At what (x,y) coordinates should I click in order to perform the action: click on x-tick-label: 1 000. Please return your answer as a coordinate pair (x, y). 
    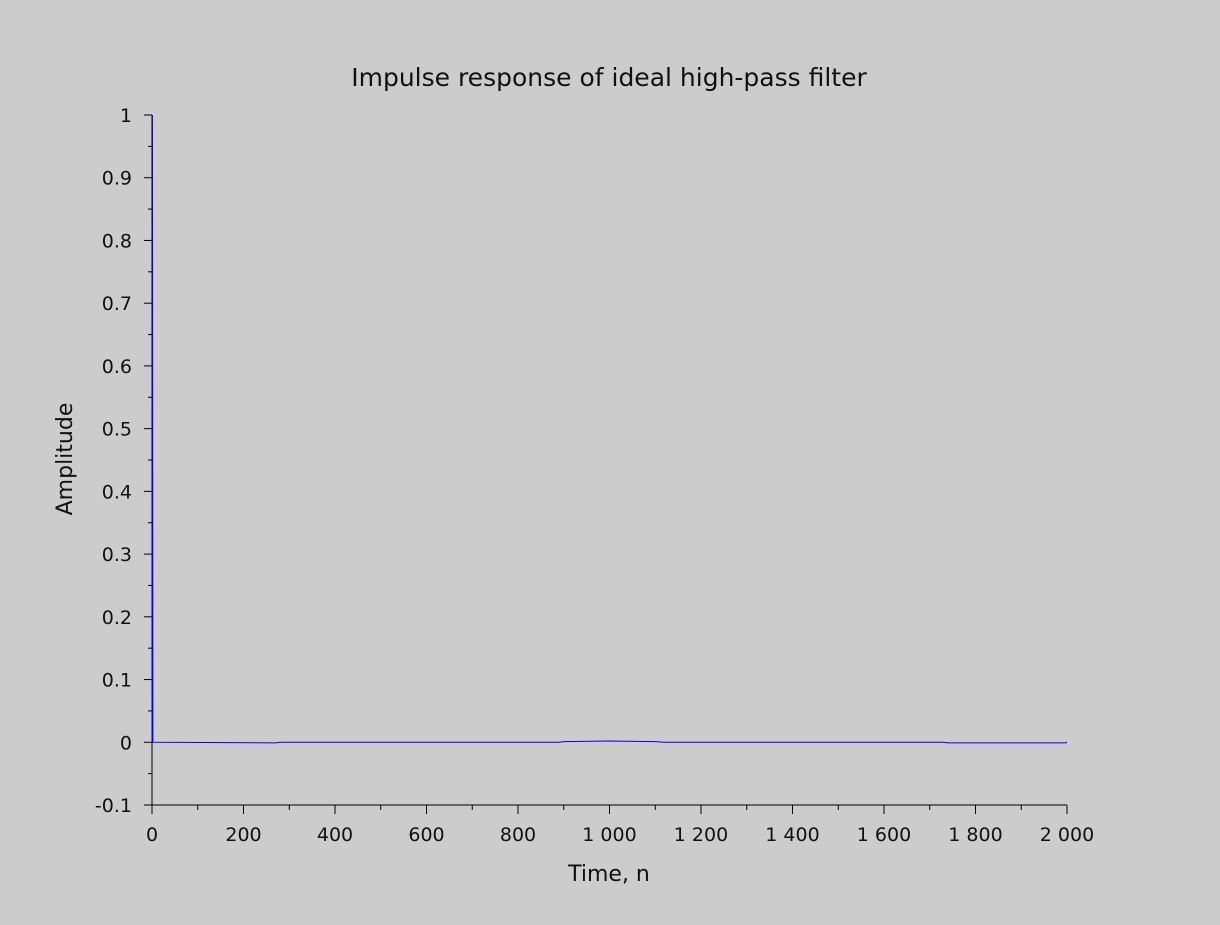
    Looking at the image, I should click on (609, 835).